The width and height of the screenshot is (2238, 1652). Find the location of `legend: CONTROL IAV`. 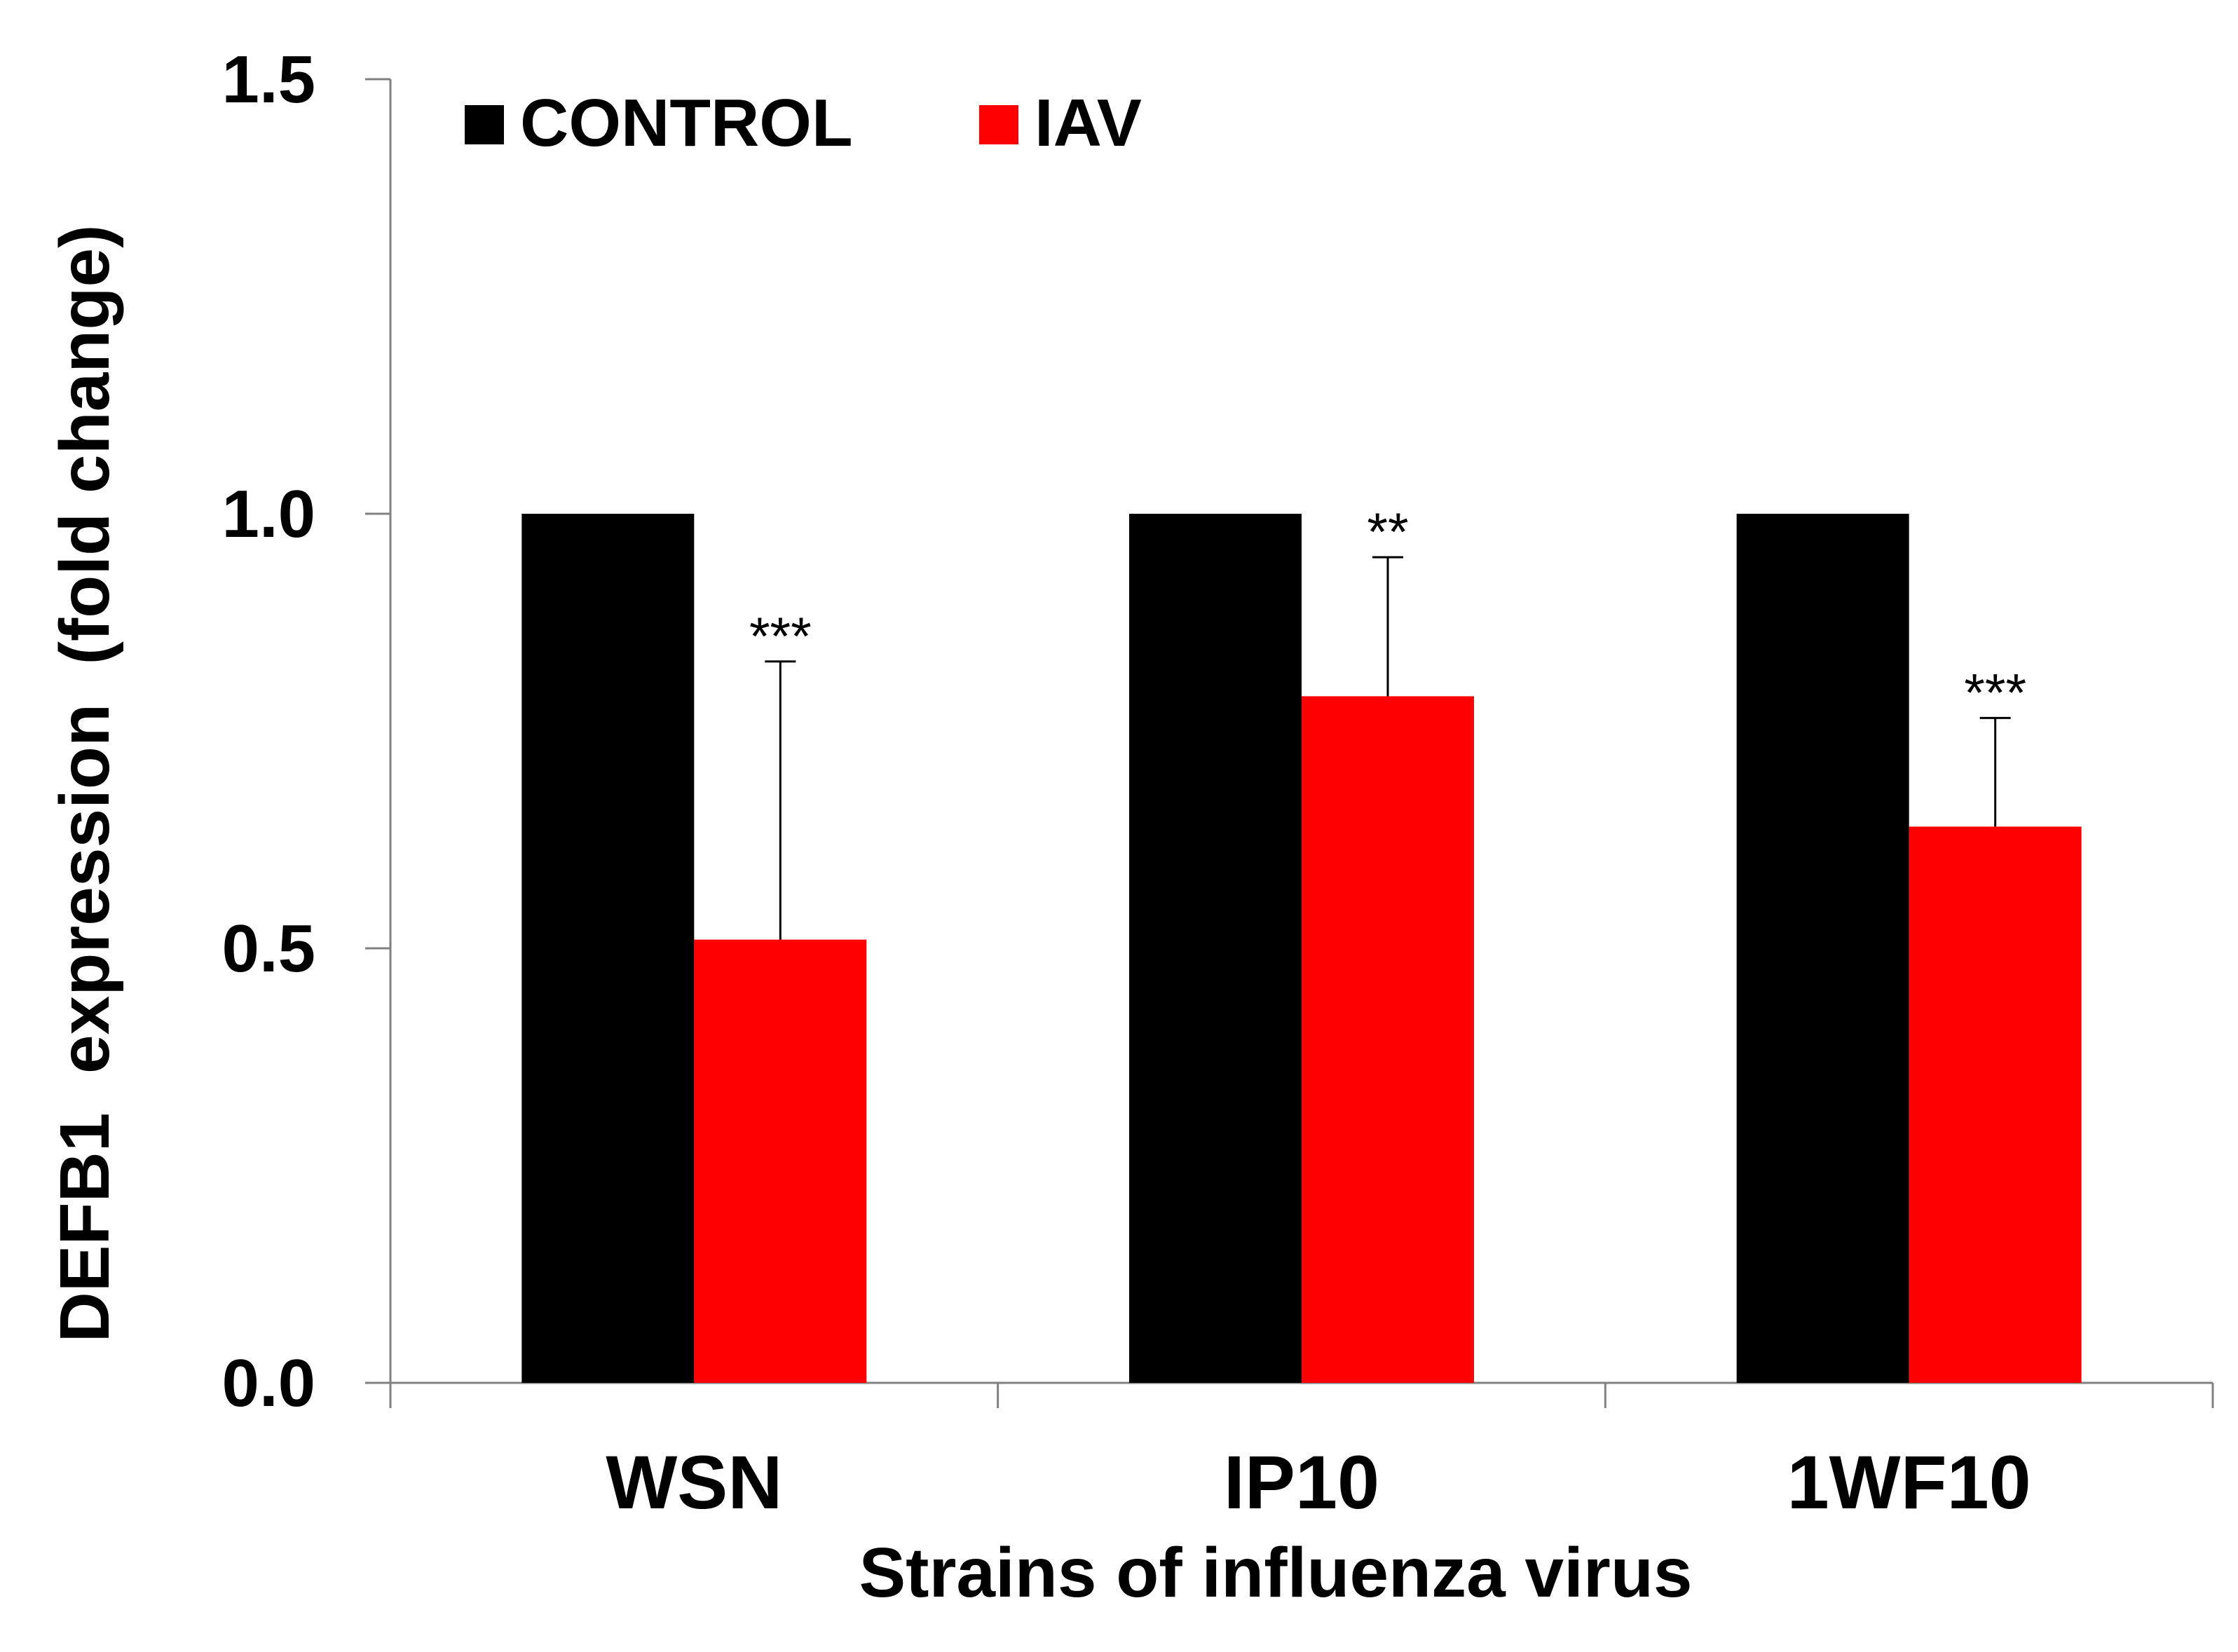

legend: CONTROL IAV is located at coordinates (803, 124).